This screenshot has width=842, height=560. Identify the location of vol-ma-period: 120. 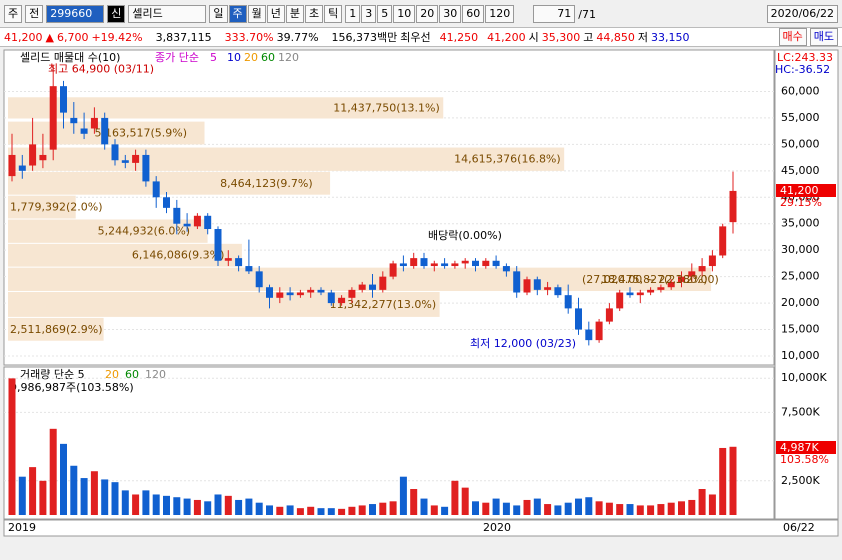
(155, 374).